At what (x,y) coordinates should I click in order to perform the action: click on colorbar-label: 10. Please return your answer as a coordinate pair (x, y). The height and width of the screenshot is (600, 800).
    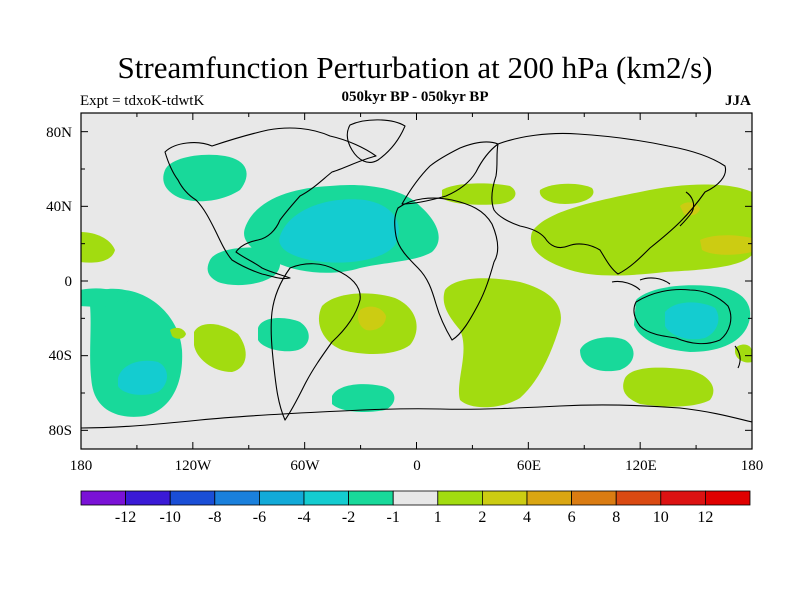
    Looking at the image, I should click on (661, 517).